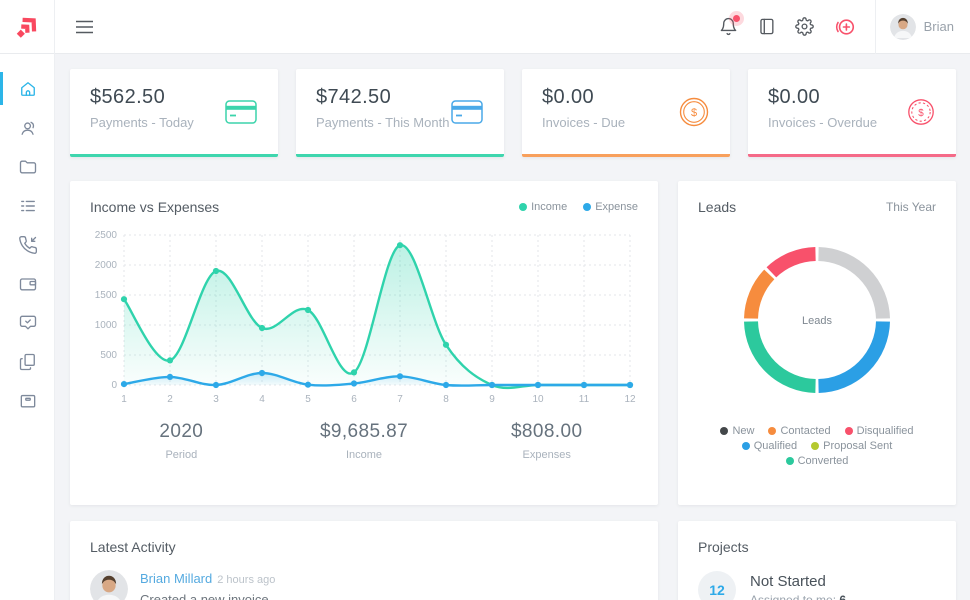  What do you see at coordinates (902, 26) in the screenshot?
I see `user-avatar` at bounding box center [902, 26].